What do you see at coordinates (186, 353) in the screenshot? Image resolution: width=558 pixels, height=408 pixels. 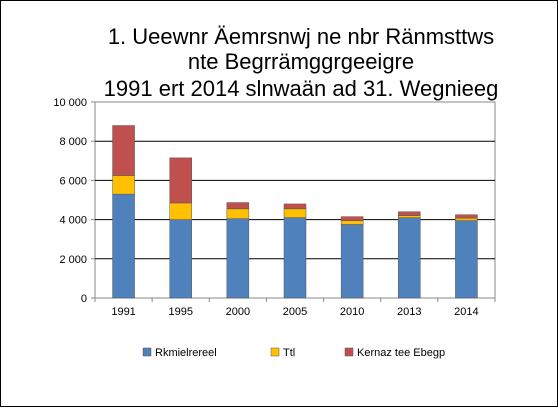 I see `legend-label: Rkmielrereel` at bounding box center [186, 353].